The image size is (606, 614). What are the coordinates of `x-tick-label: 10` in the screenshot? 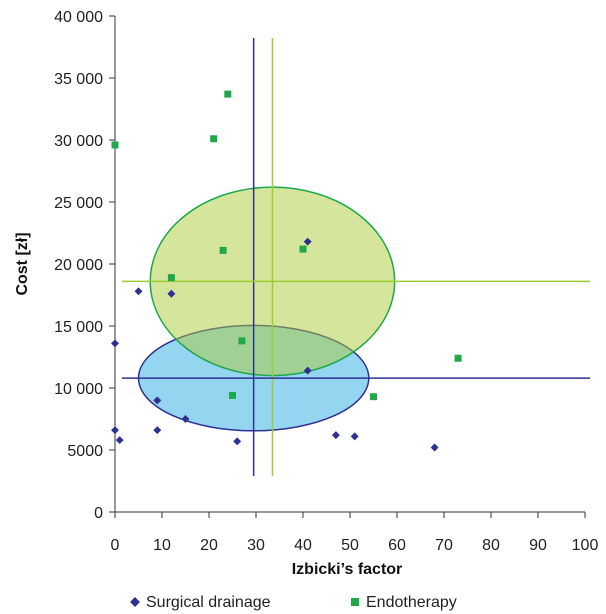 It's located at (162, 545).